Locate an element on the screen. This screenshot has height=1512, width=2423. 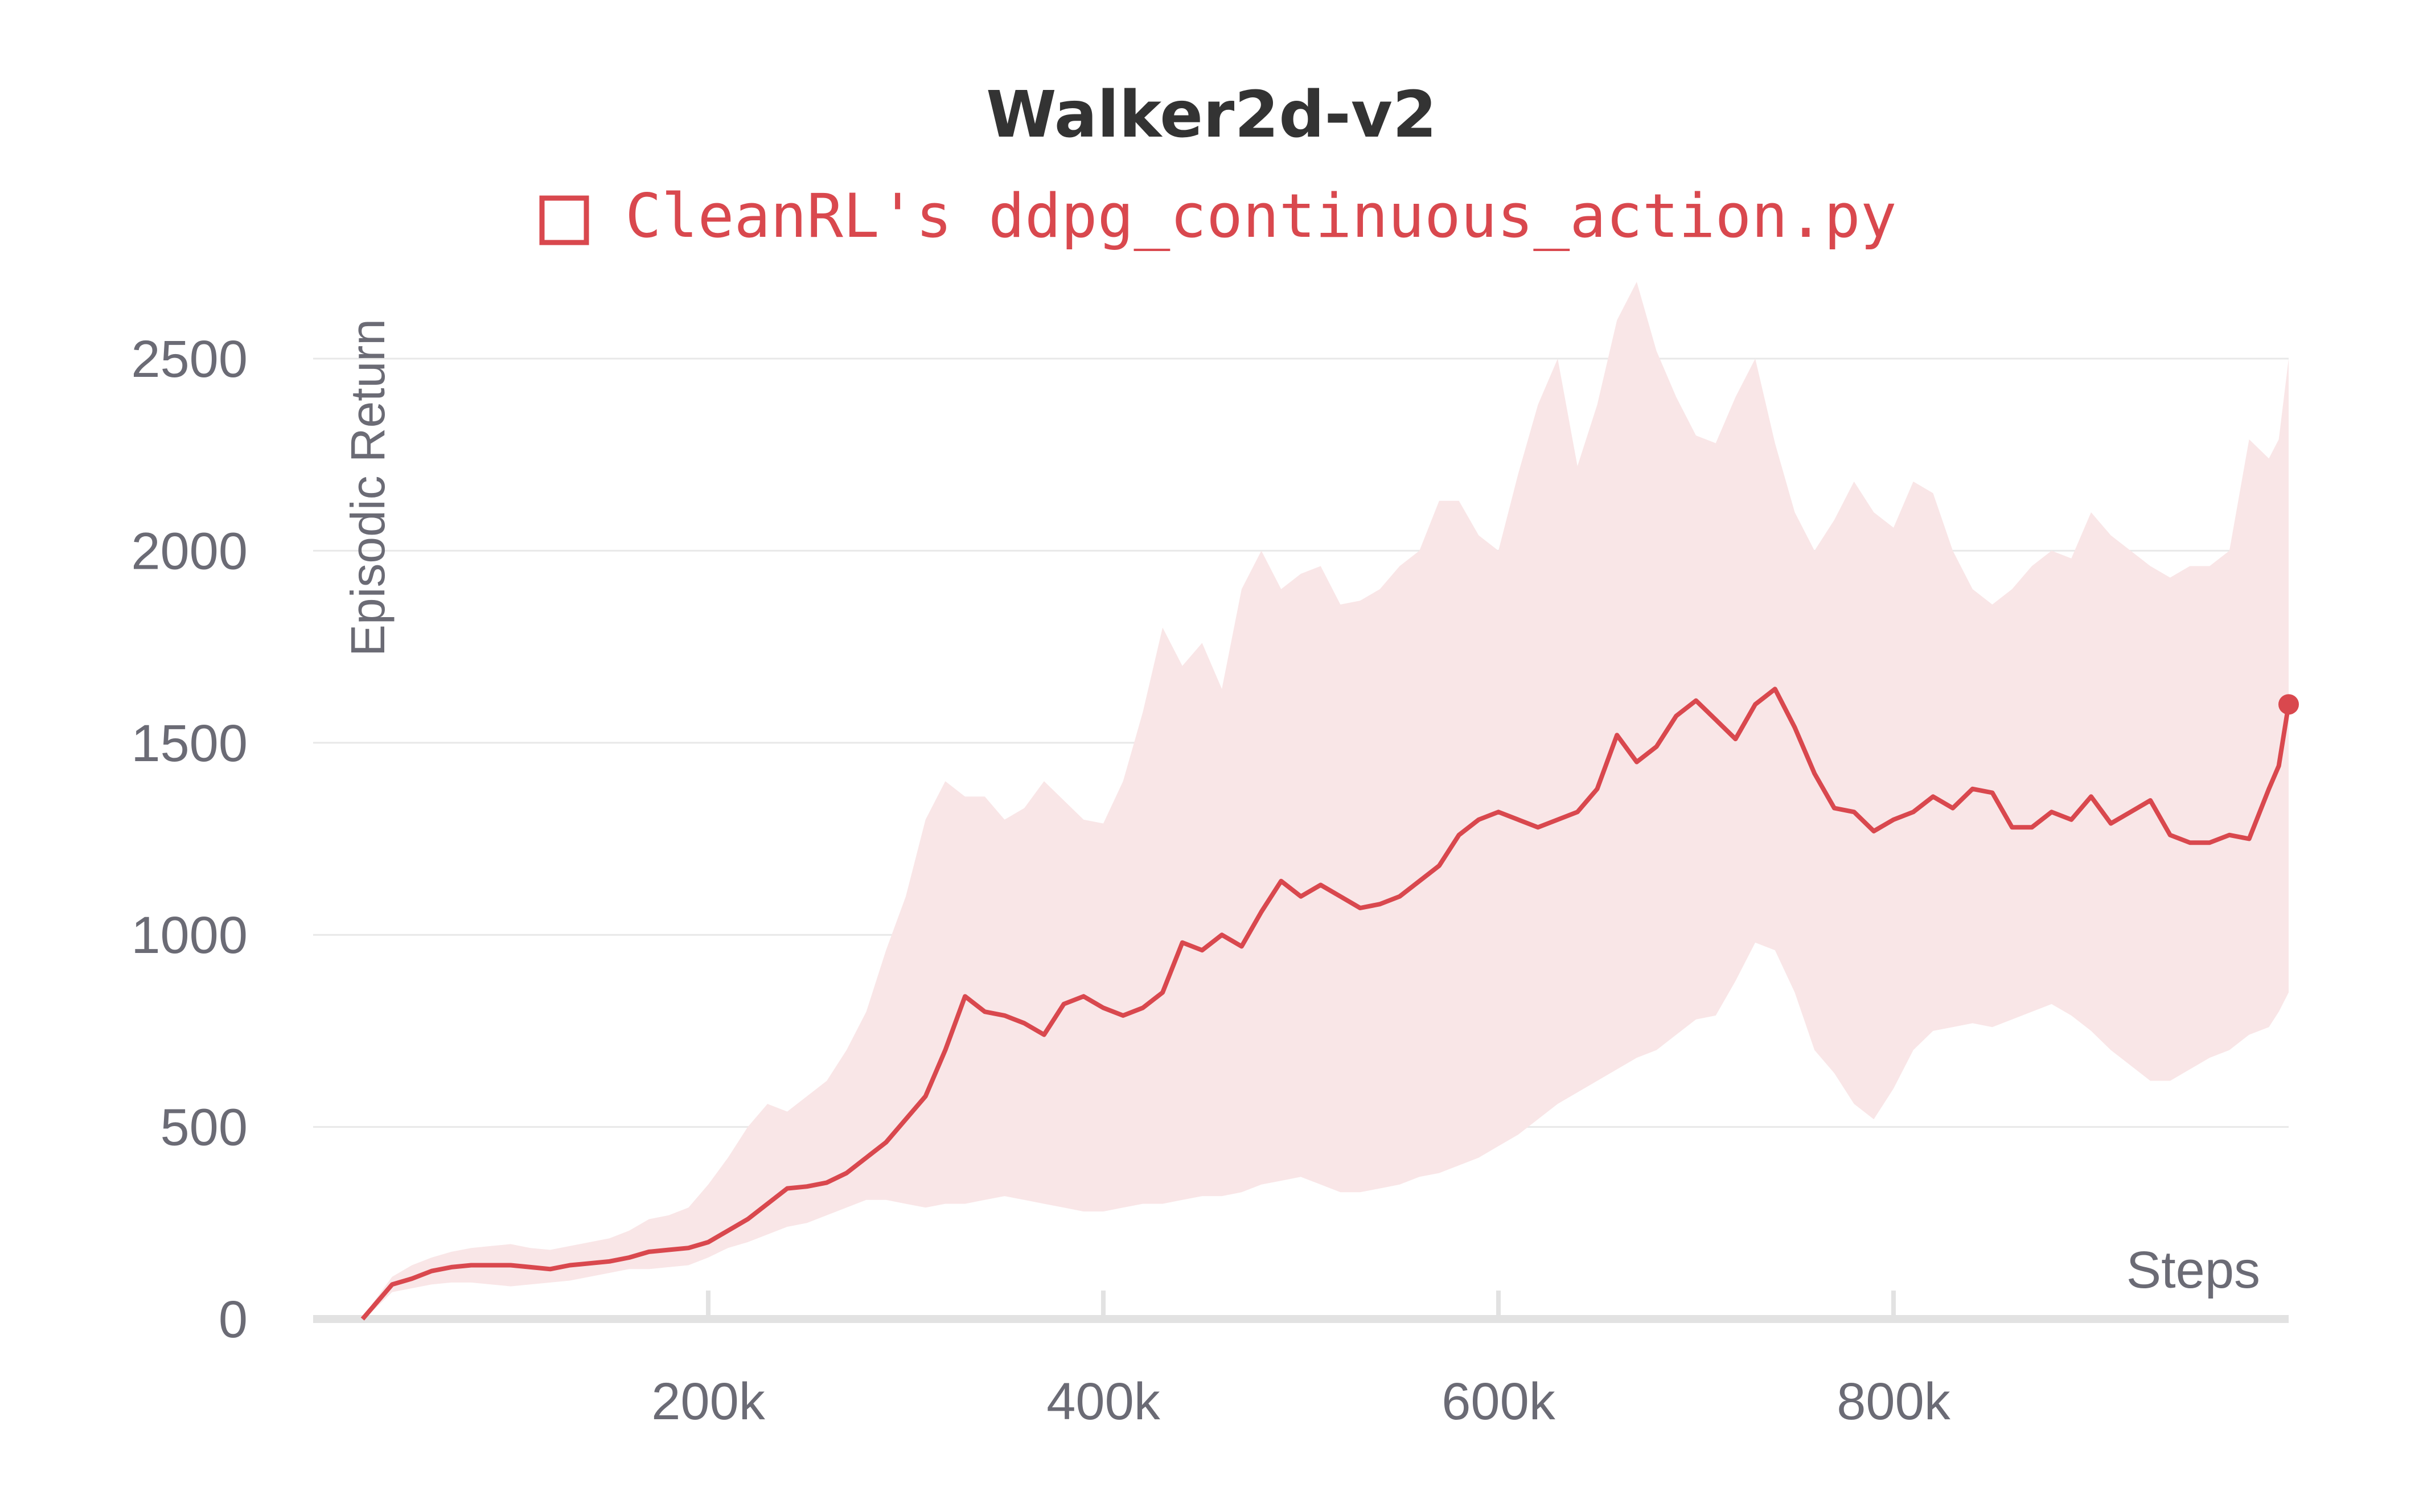
last-point-marker is located at coordinates (2288, 704).